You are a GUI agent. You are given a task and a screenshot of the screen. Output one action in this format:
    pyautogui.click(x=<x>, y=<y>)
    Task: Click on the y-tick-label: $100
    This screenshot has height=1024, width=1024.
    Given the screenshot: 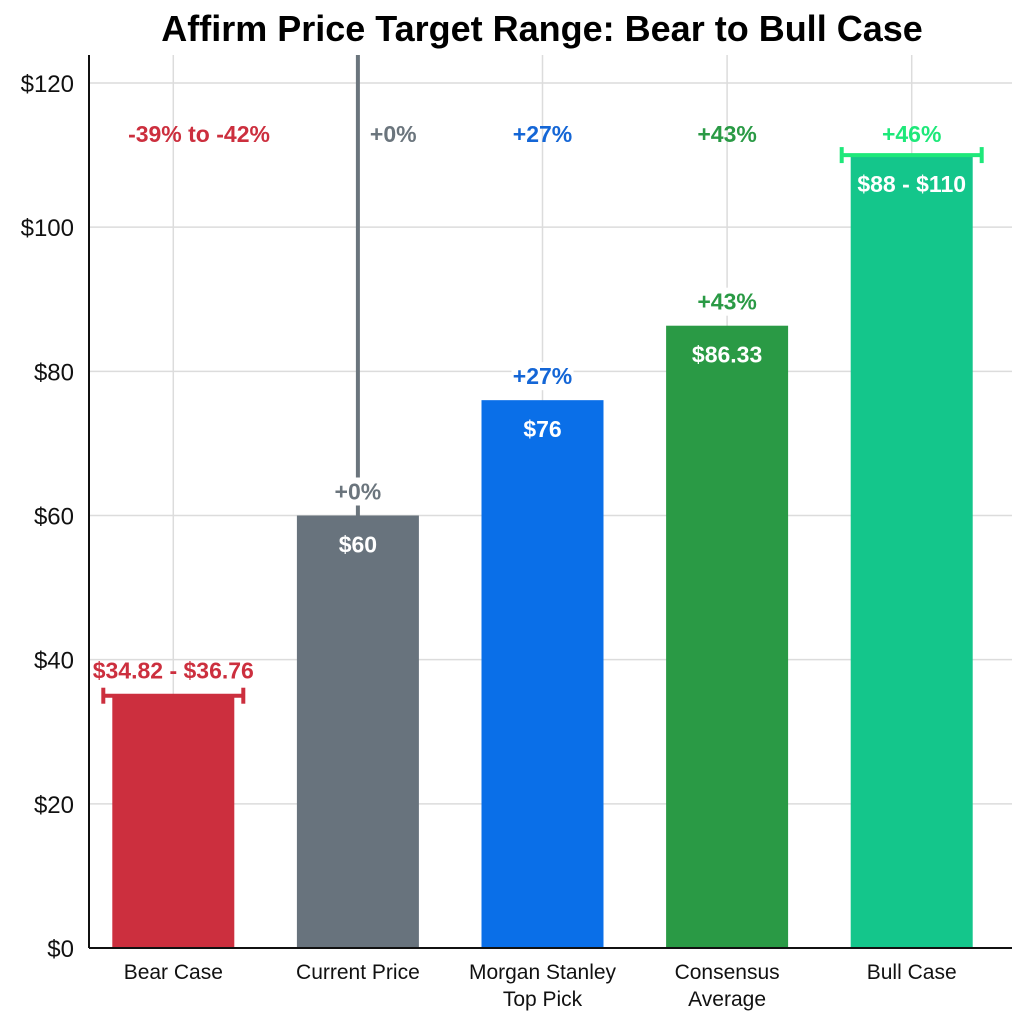 What is the action you would take?
    pyautogui.click(x=47, y=228)
    